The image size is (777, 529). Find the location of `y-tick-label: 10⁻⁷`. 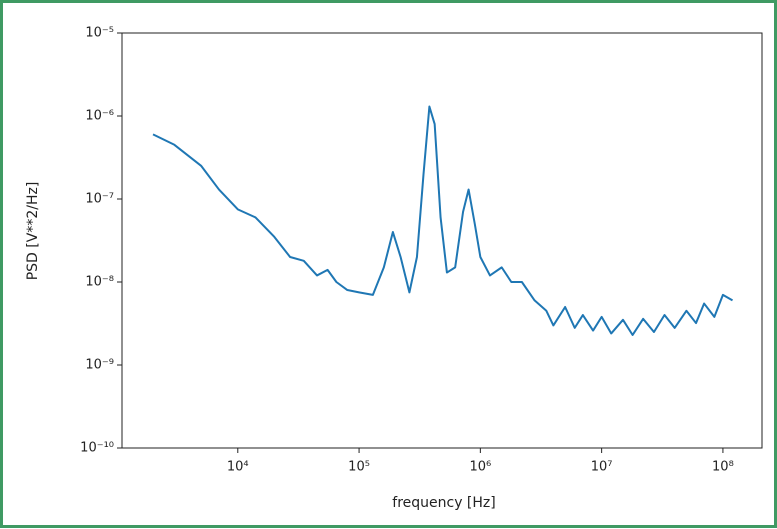

y-tick-label: 10⁻⁷ is located at coordinates (99, 199).